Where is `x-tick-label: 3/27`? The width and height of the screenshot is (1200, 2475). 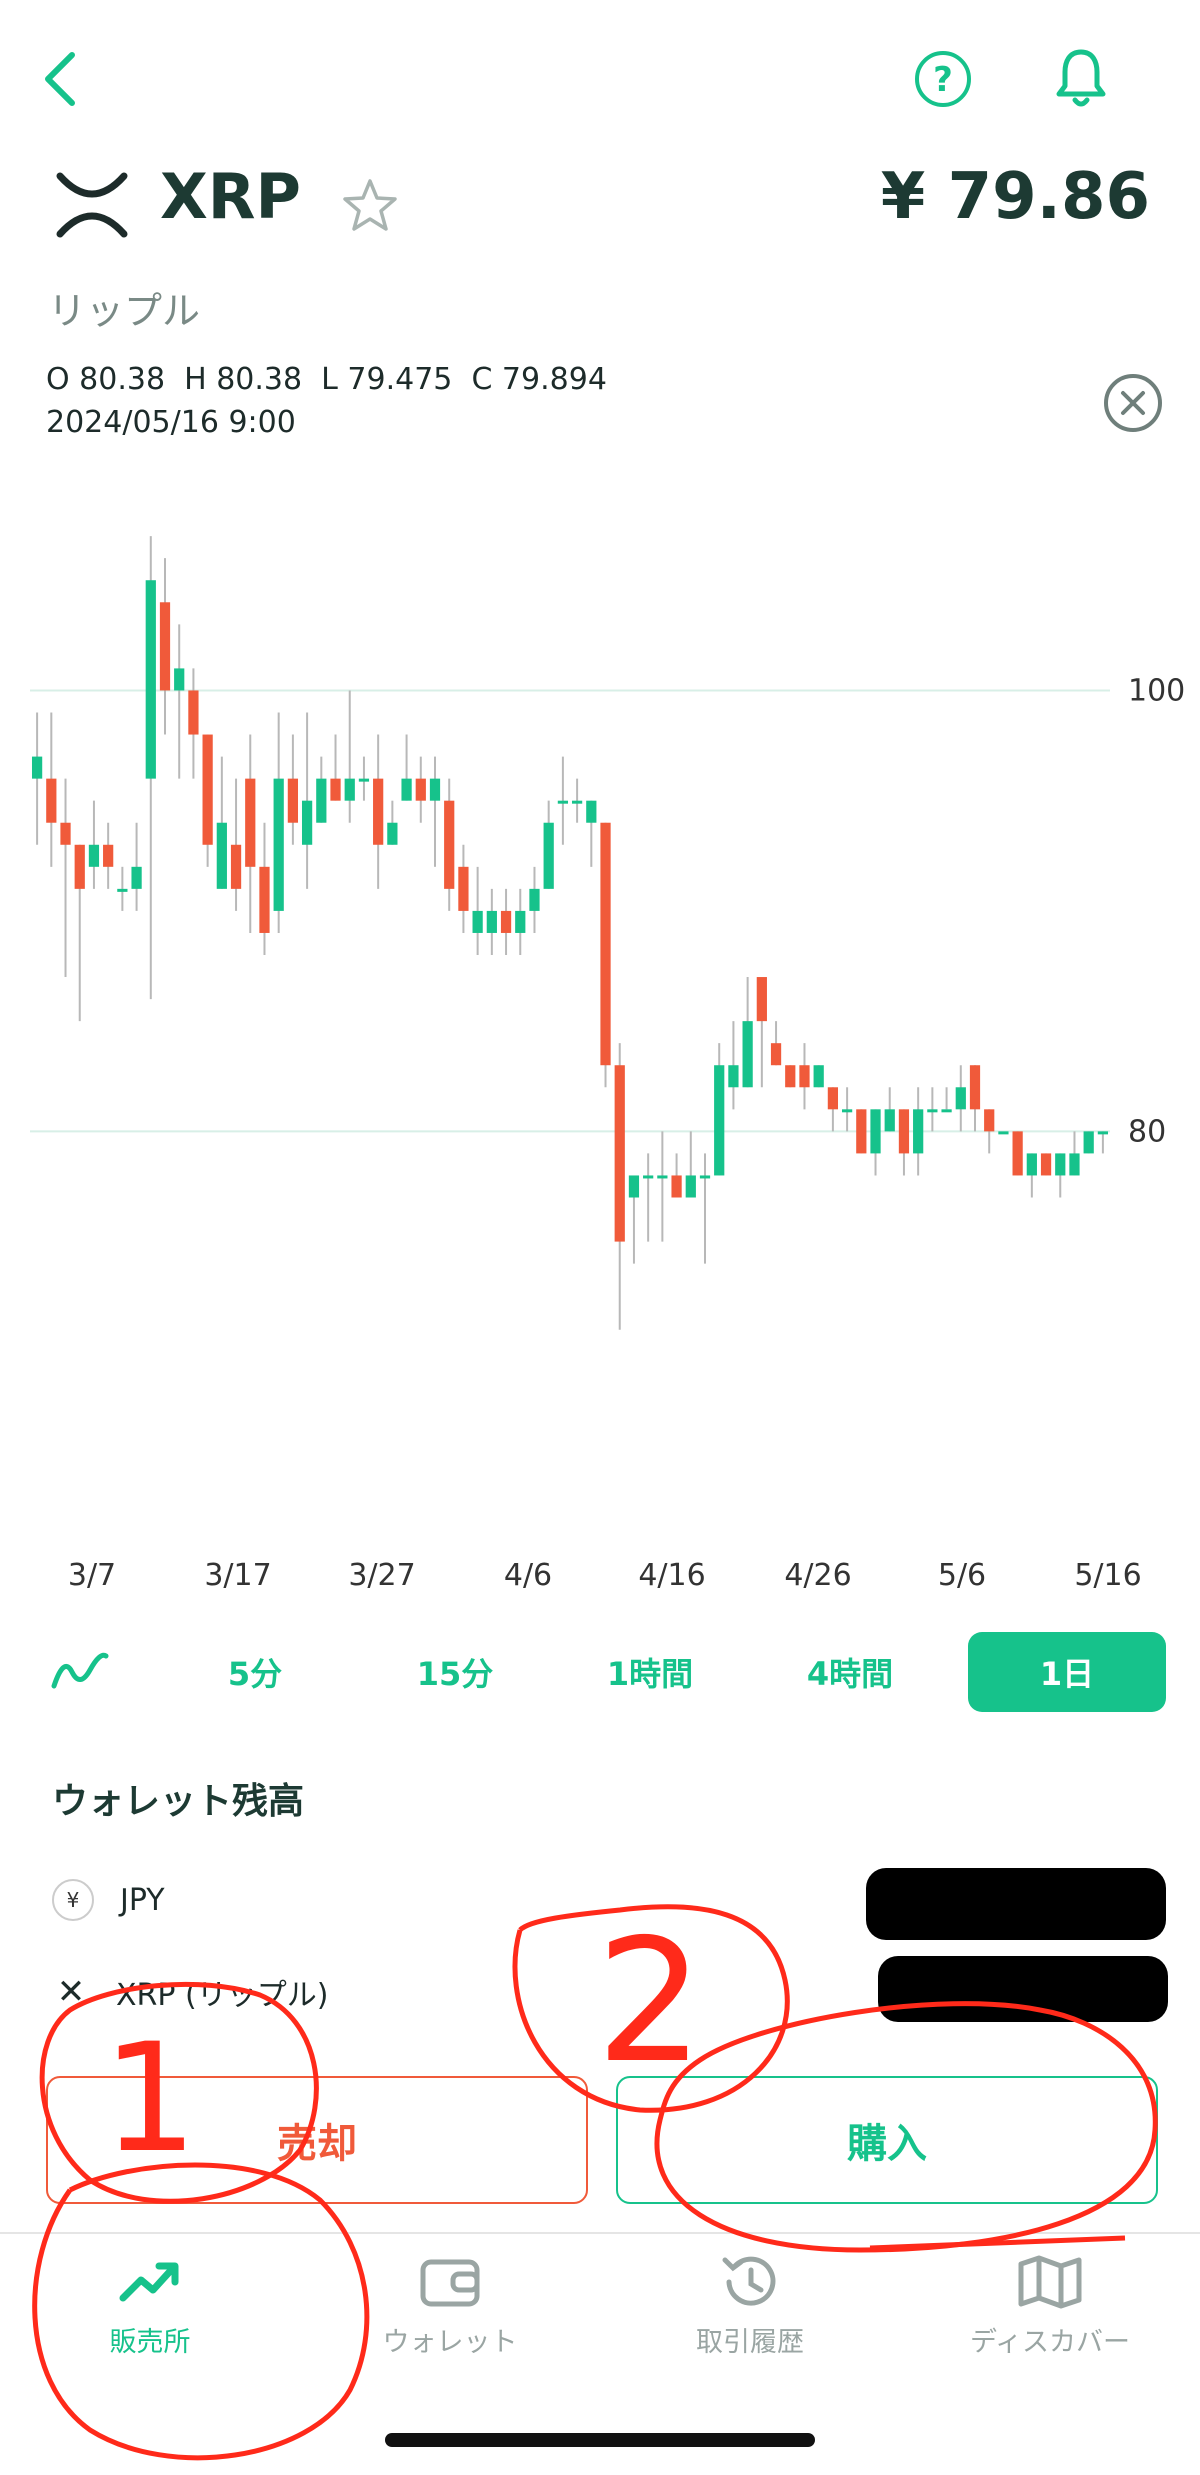 x-tick-label: 3/27 is located at coordinates (382, 1575).